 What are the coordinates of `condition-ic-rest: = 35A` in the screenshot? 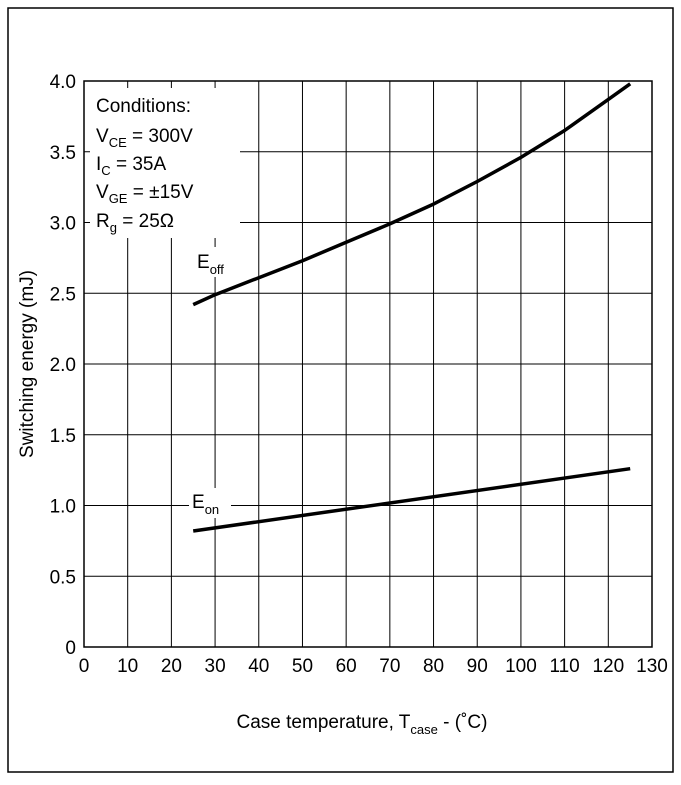 It's located at (139, 164).